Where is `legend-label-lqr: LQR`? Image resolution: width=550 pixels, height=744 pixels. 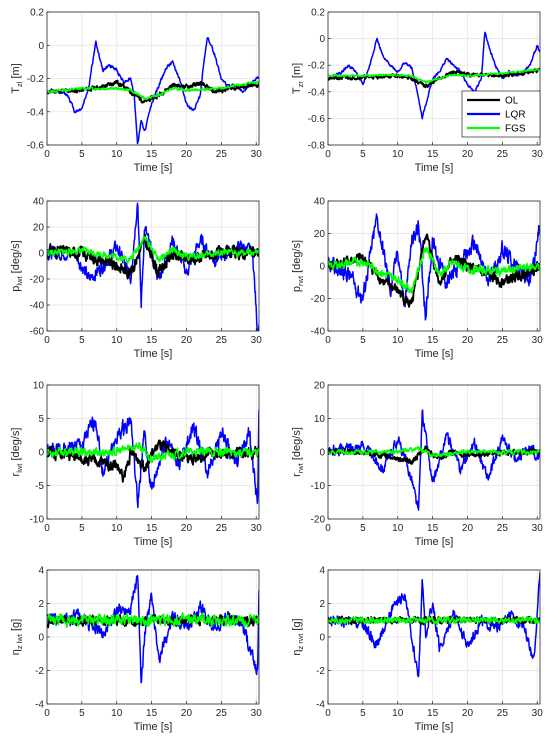 legend-label-lqr: LQR is located at coordinates (515, 115).